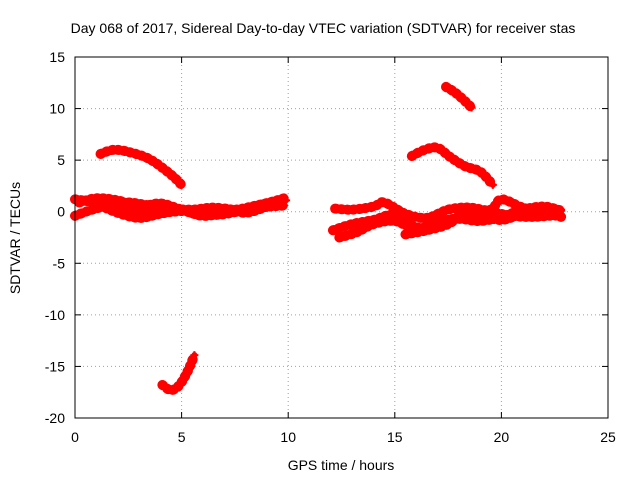 This screenshot has height=480, width=640. Describe the element at coordinates (341, 465) in the screenshot. I see `x-axis-label: GPS time / hours` at that location.